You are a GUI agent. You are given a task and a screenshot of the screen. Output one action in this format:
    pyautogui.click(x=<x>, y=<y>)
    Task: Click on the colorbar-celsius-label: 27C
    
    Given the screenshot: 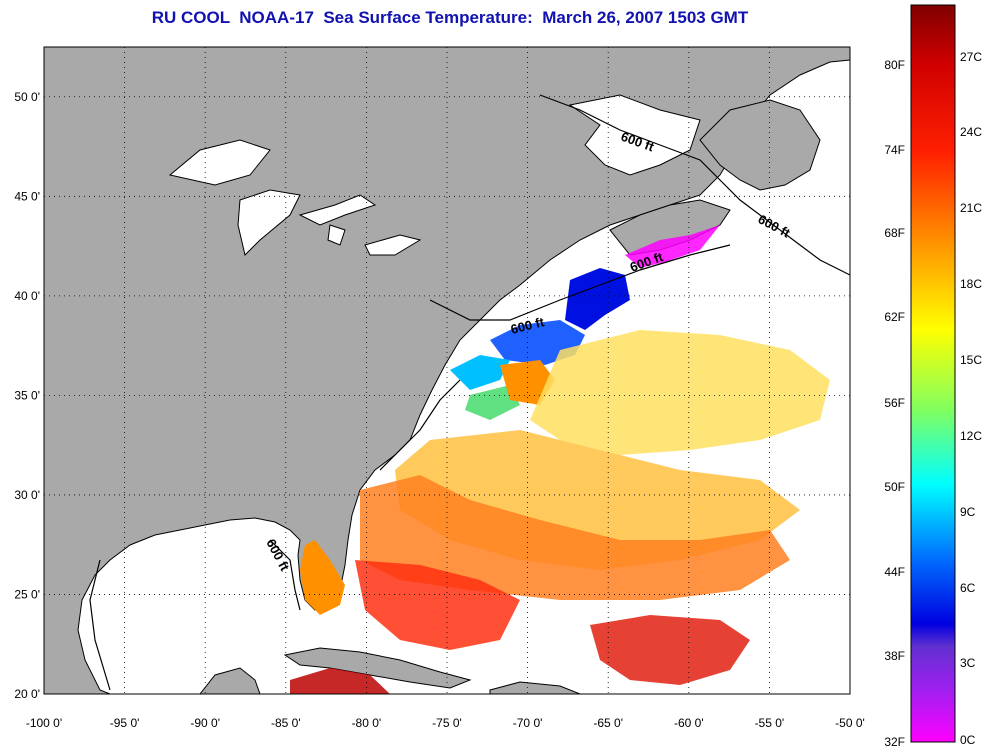 What is the action you would take?
    pyautogui.click(x=971, y=57)
    